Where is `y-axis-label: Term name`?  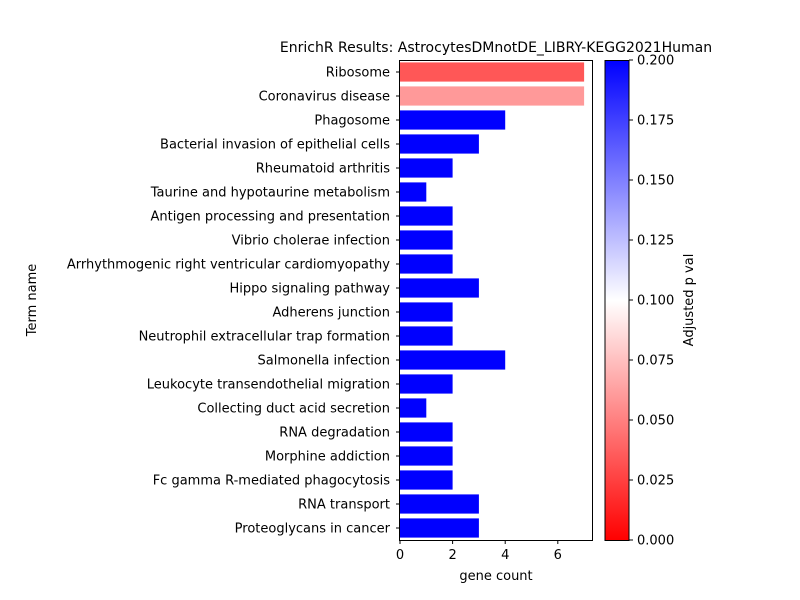 y-axis-label: Term name is located at coordinates (32, 301).